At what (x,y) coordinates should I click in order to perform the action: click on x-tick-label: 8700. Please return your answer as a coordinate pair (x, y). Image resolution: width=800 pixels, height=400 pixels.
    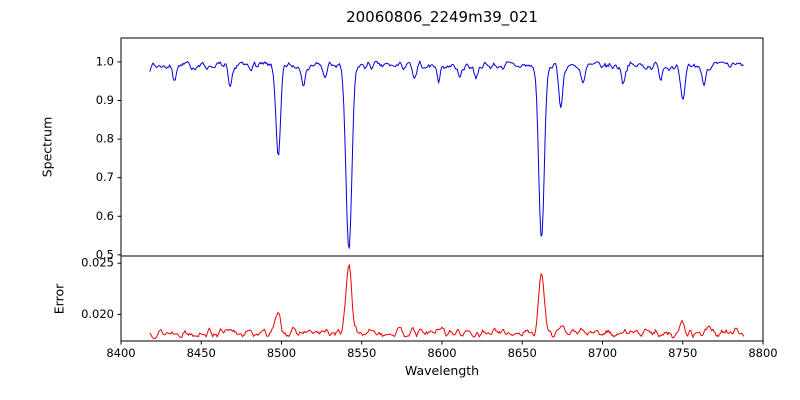
    Looking at the image, I should click on (602, 353).